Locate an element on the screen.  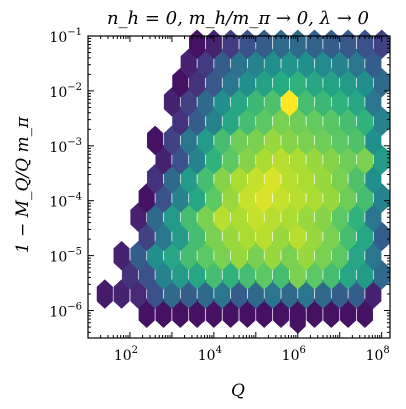
x-tick-label: 10⁴ is located at coordinates (210, 354).